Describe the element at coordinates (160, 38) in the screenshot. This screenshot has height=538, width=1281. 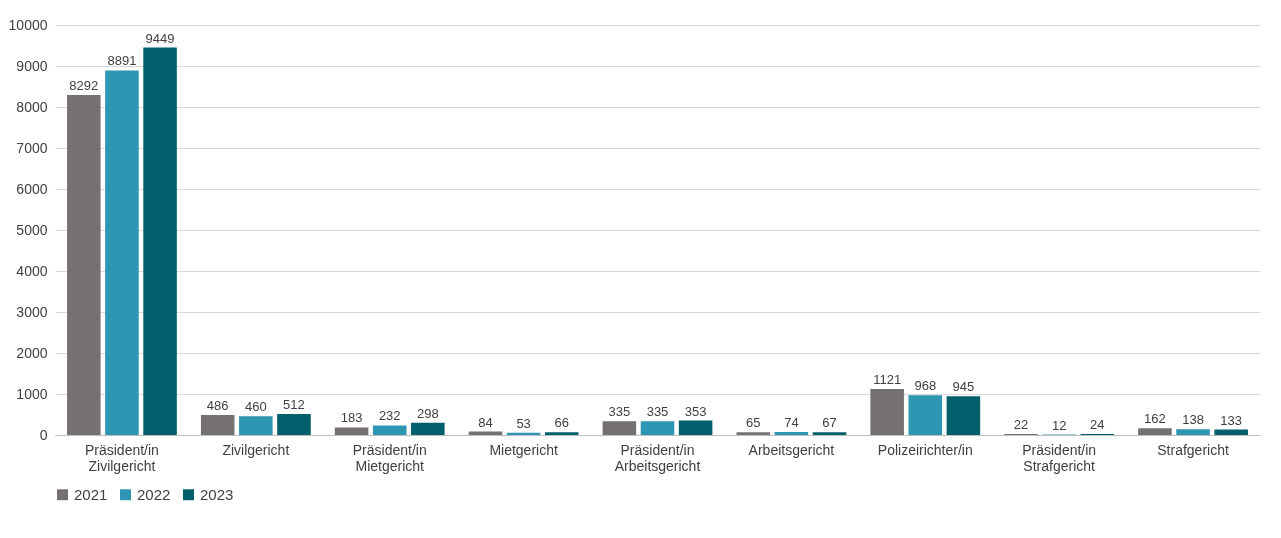
I see `data-label: 9449` at that location.